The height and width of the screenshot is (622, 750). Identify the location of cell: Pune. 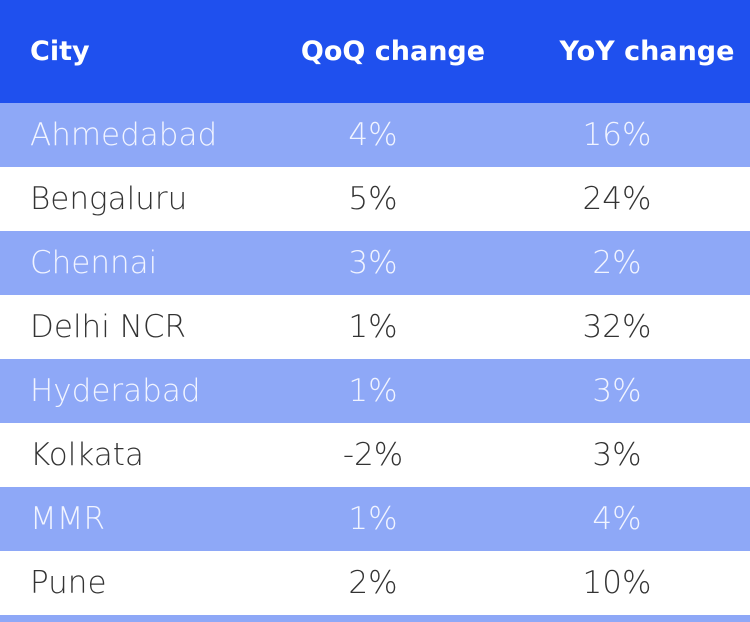
(68, 583).